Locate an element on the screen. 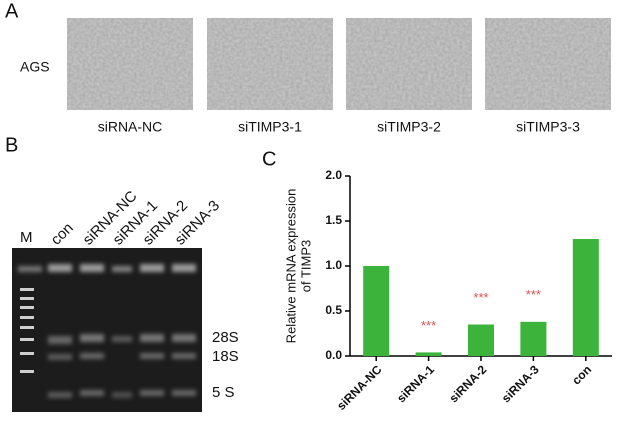 This screenshot has height=424, width=623. x-tick-label: siRNA-1 is located at coordinates (415, 383).